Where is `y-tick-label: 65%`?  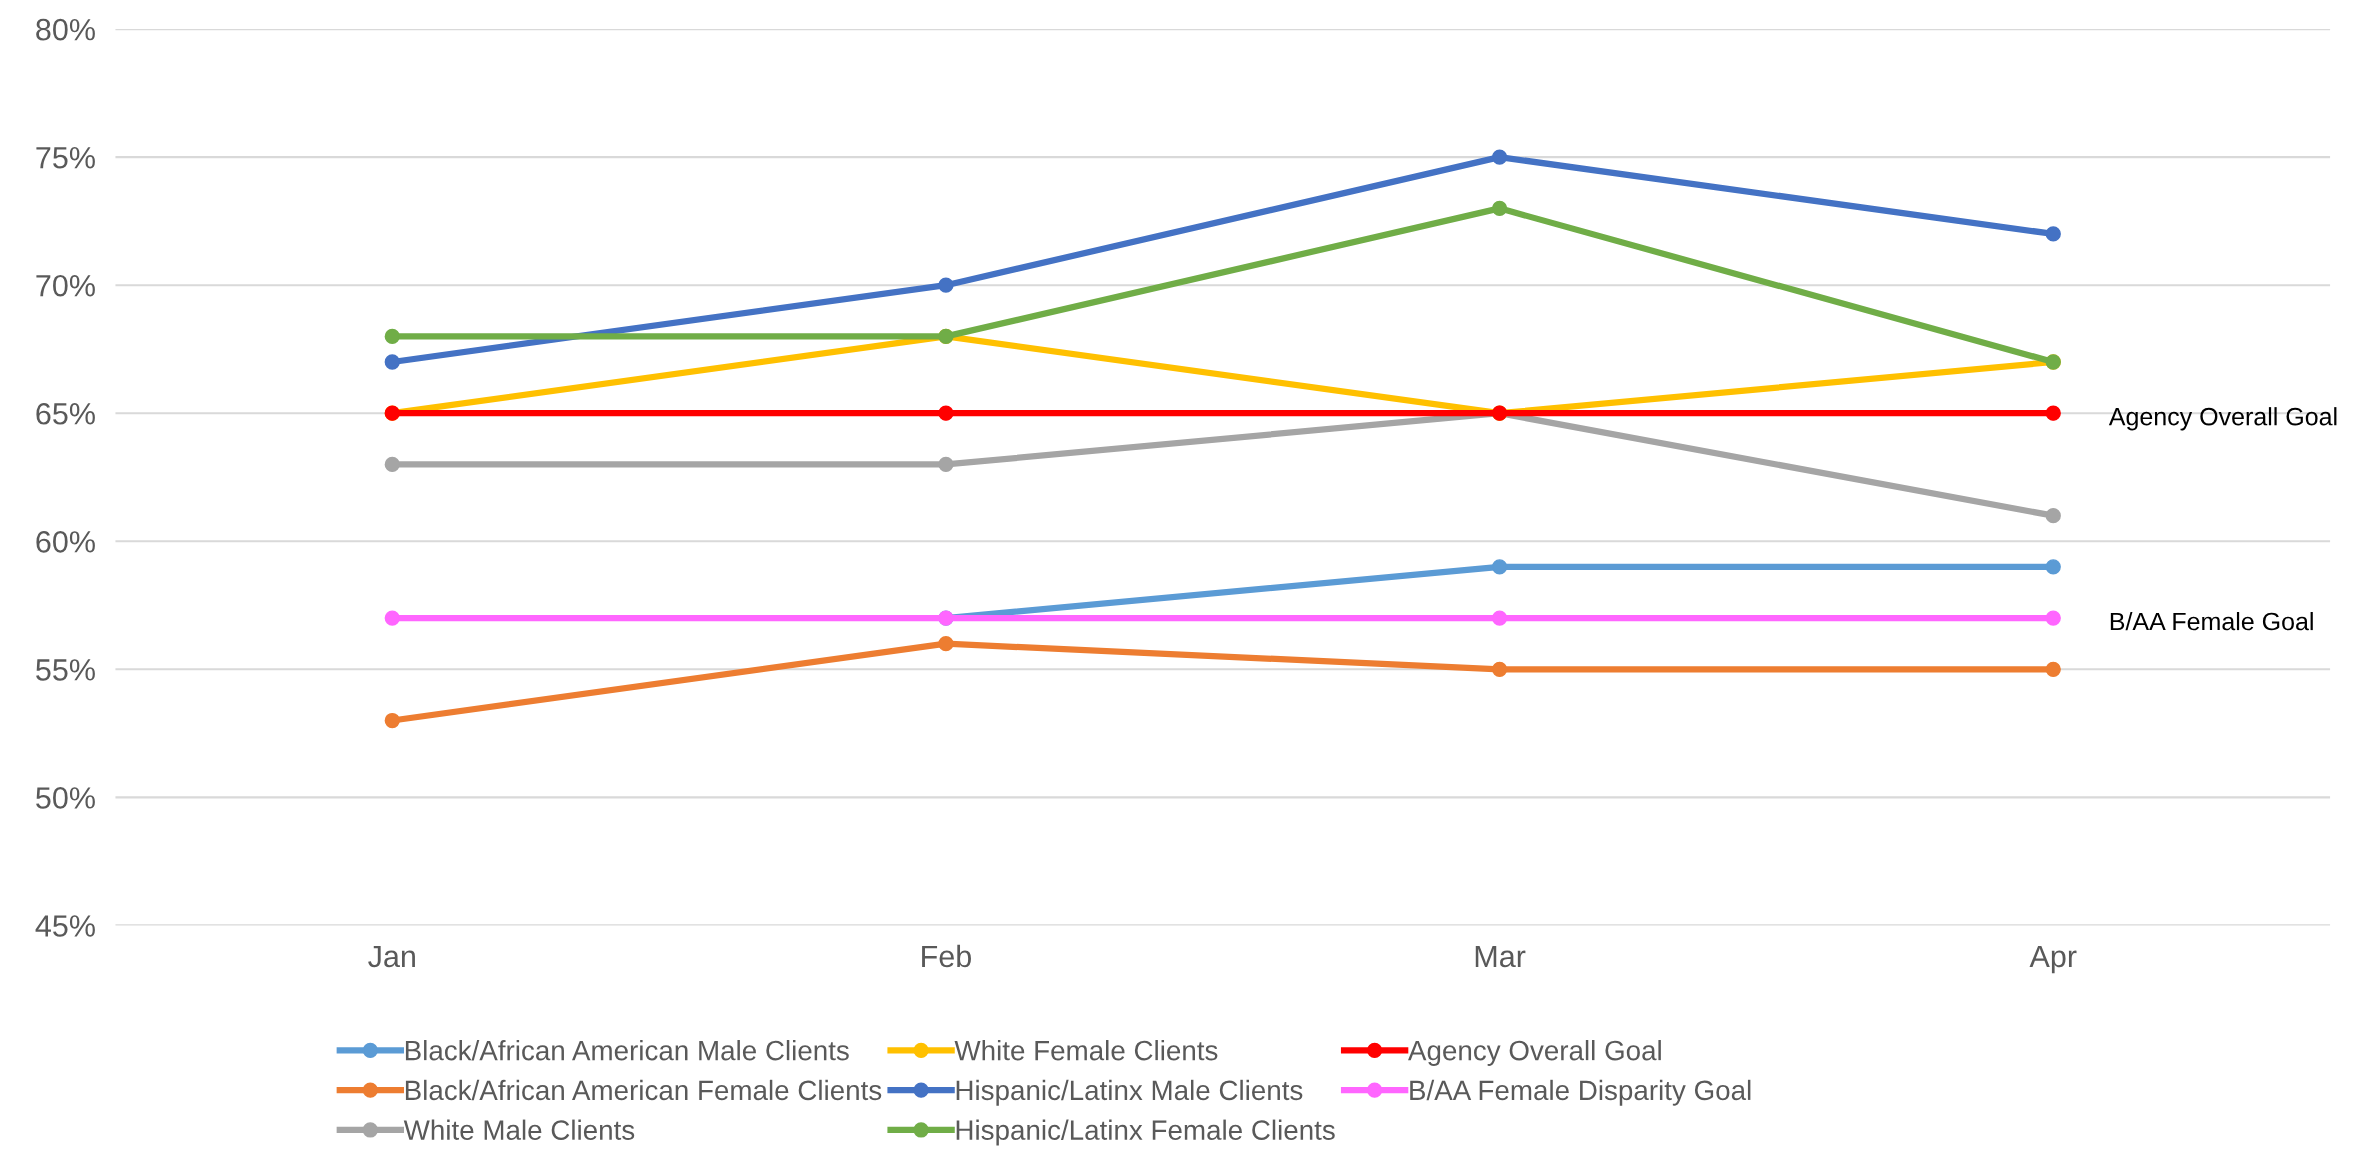
y-tick-label: 65% is located at coordinates (65, 413).